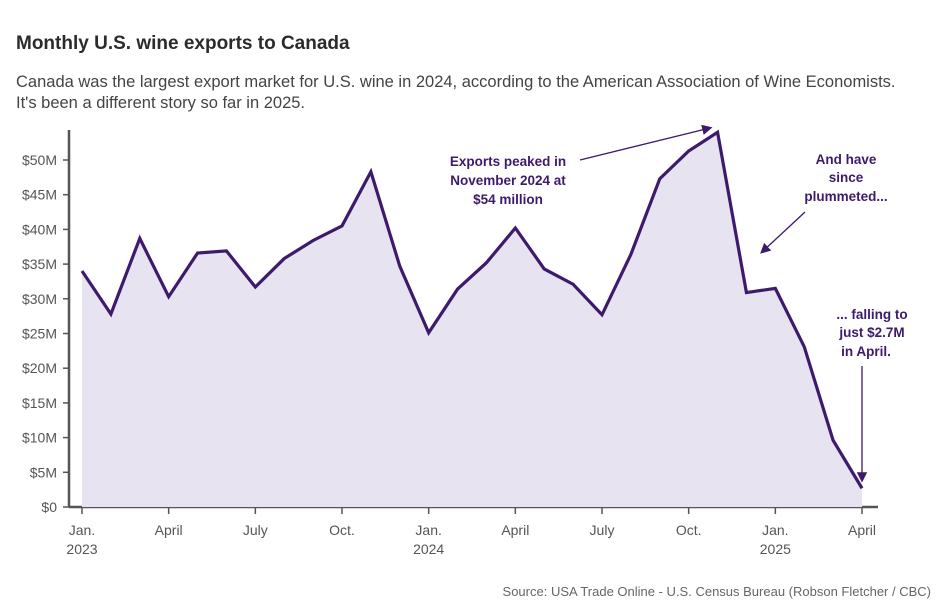 This screenshot has height=615, width=951. I want to click on x-tick-year-label: 2025, so click(775, 549).